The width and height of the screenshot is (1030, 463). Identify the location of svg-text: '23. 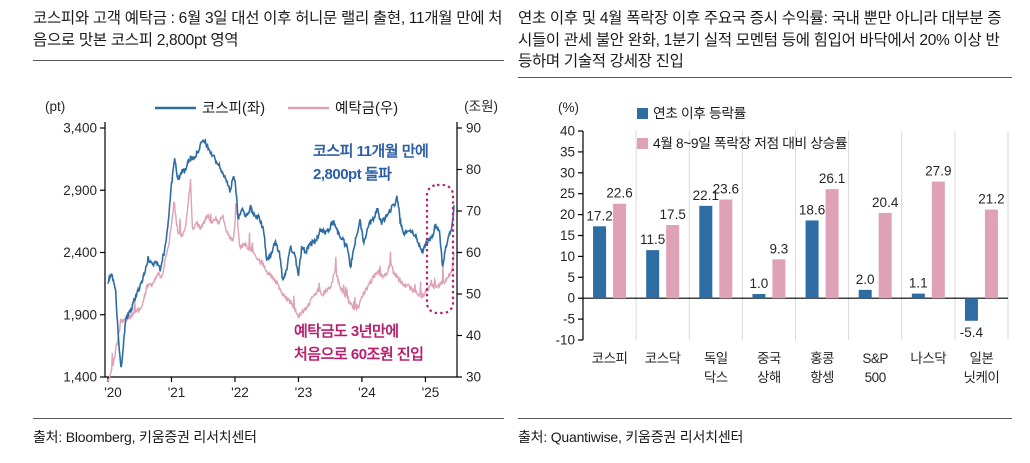
(304, 392).